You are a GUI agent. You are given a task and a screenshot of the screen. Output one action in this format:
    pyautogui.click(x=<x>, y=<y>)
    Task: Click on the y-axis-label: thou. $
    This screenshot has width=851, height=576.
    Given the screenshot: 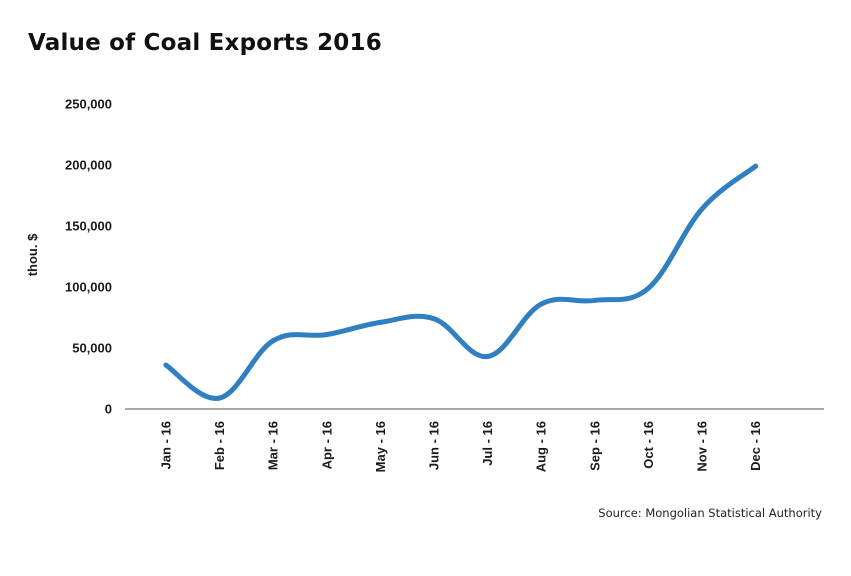 What is the action you would take?
    pyautogui.click(x=32, y=254)
    